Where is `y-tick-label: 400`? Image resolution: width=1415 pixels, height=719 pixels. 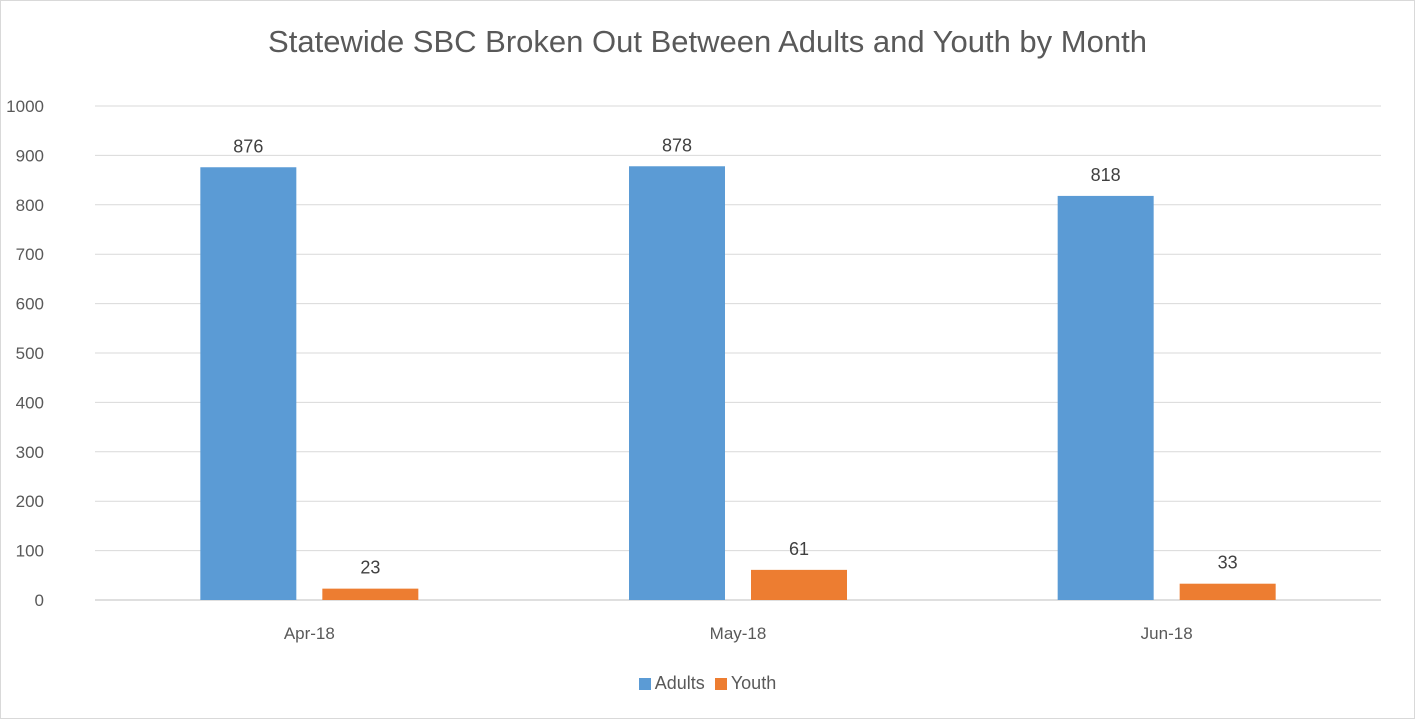 y-tick-label: 400 is located at coordinates (30, 402).